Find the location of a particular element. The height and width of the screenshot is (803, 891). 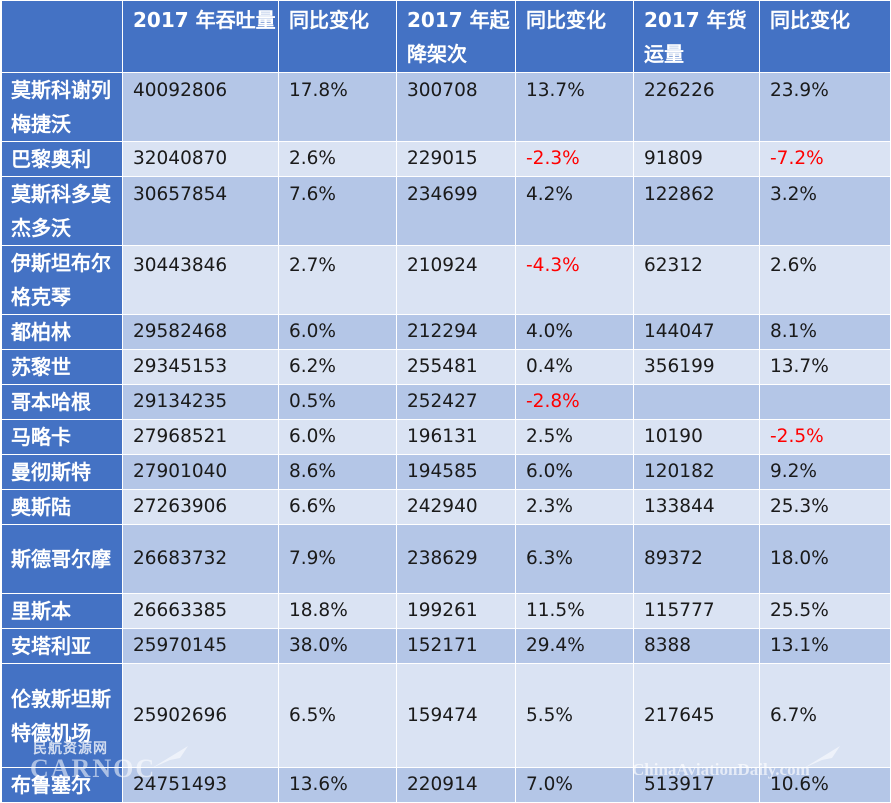

movements-cell: 238629 is located at coordinates (456, 559).